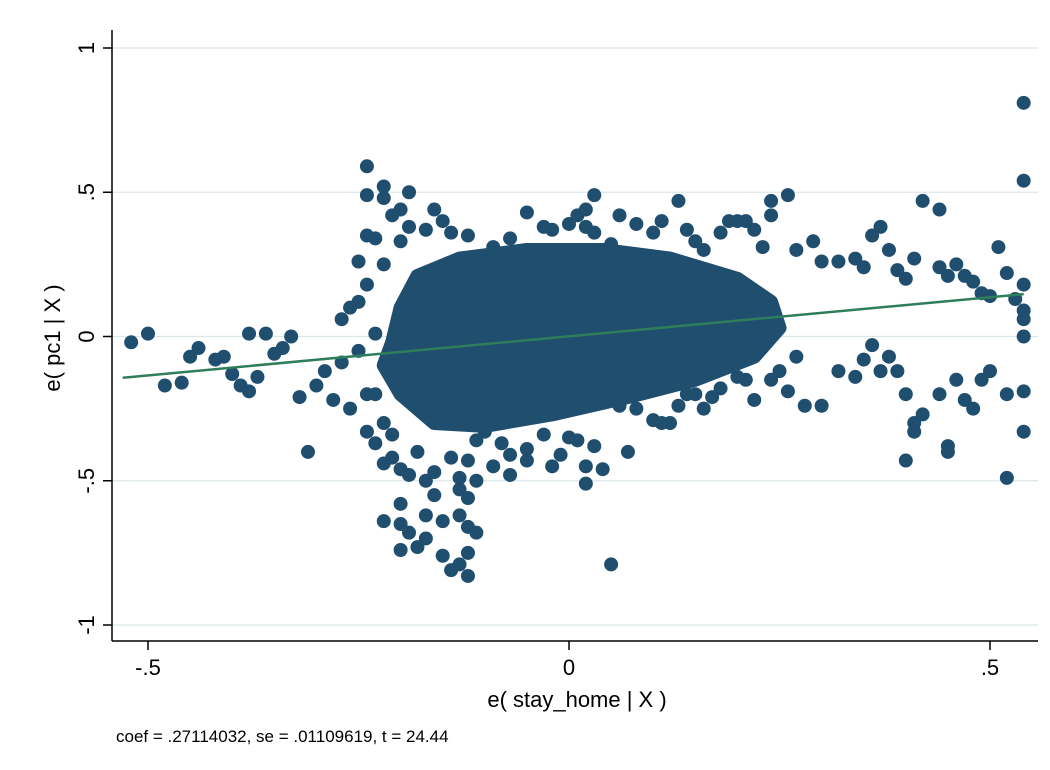 Image resolution: width=1050 pixels, height=770 pixels. What do you see at coordinates (86, 625) in the screenshot?
I see `y-tick-label: -1` at bounding box center [86, 625].